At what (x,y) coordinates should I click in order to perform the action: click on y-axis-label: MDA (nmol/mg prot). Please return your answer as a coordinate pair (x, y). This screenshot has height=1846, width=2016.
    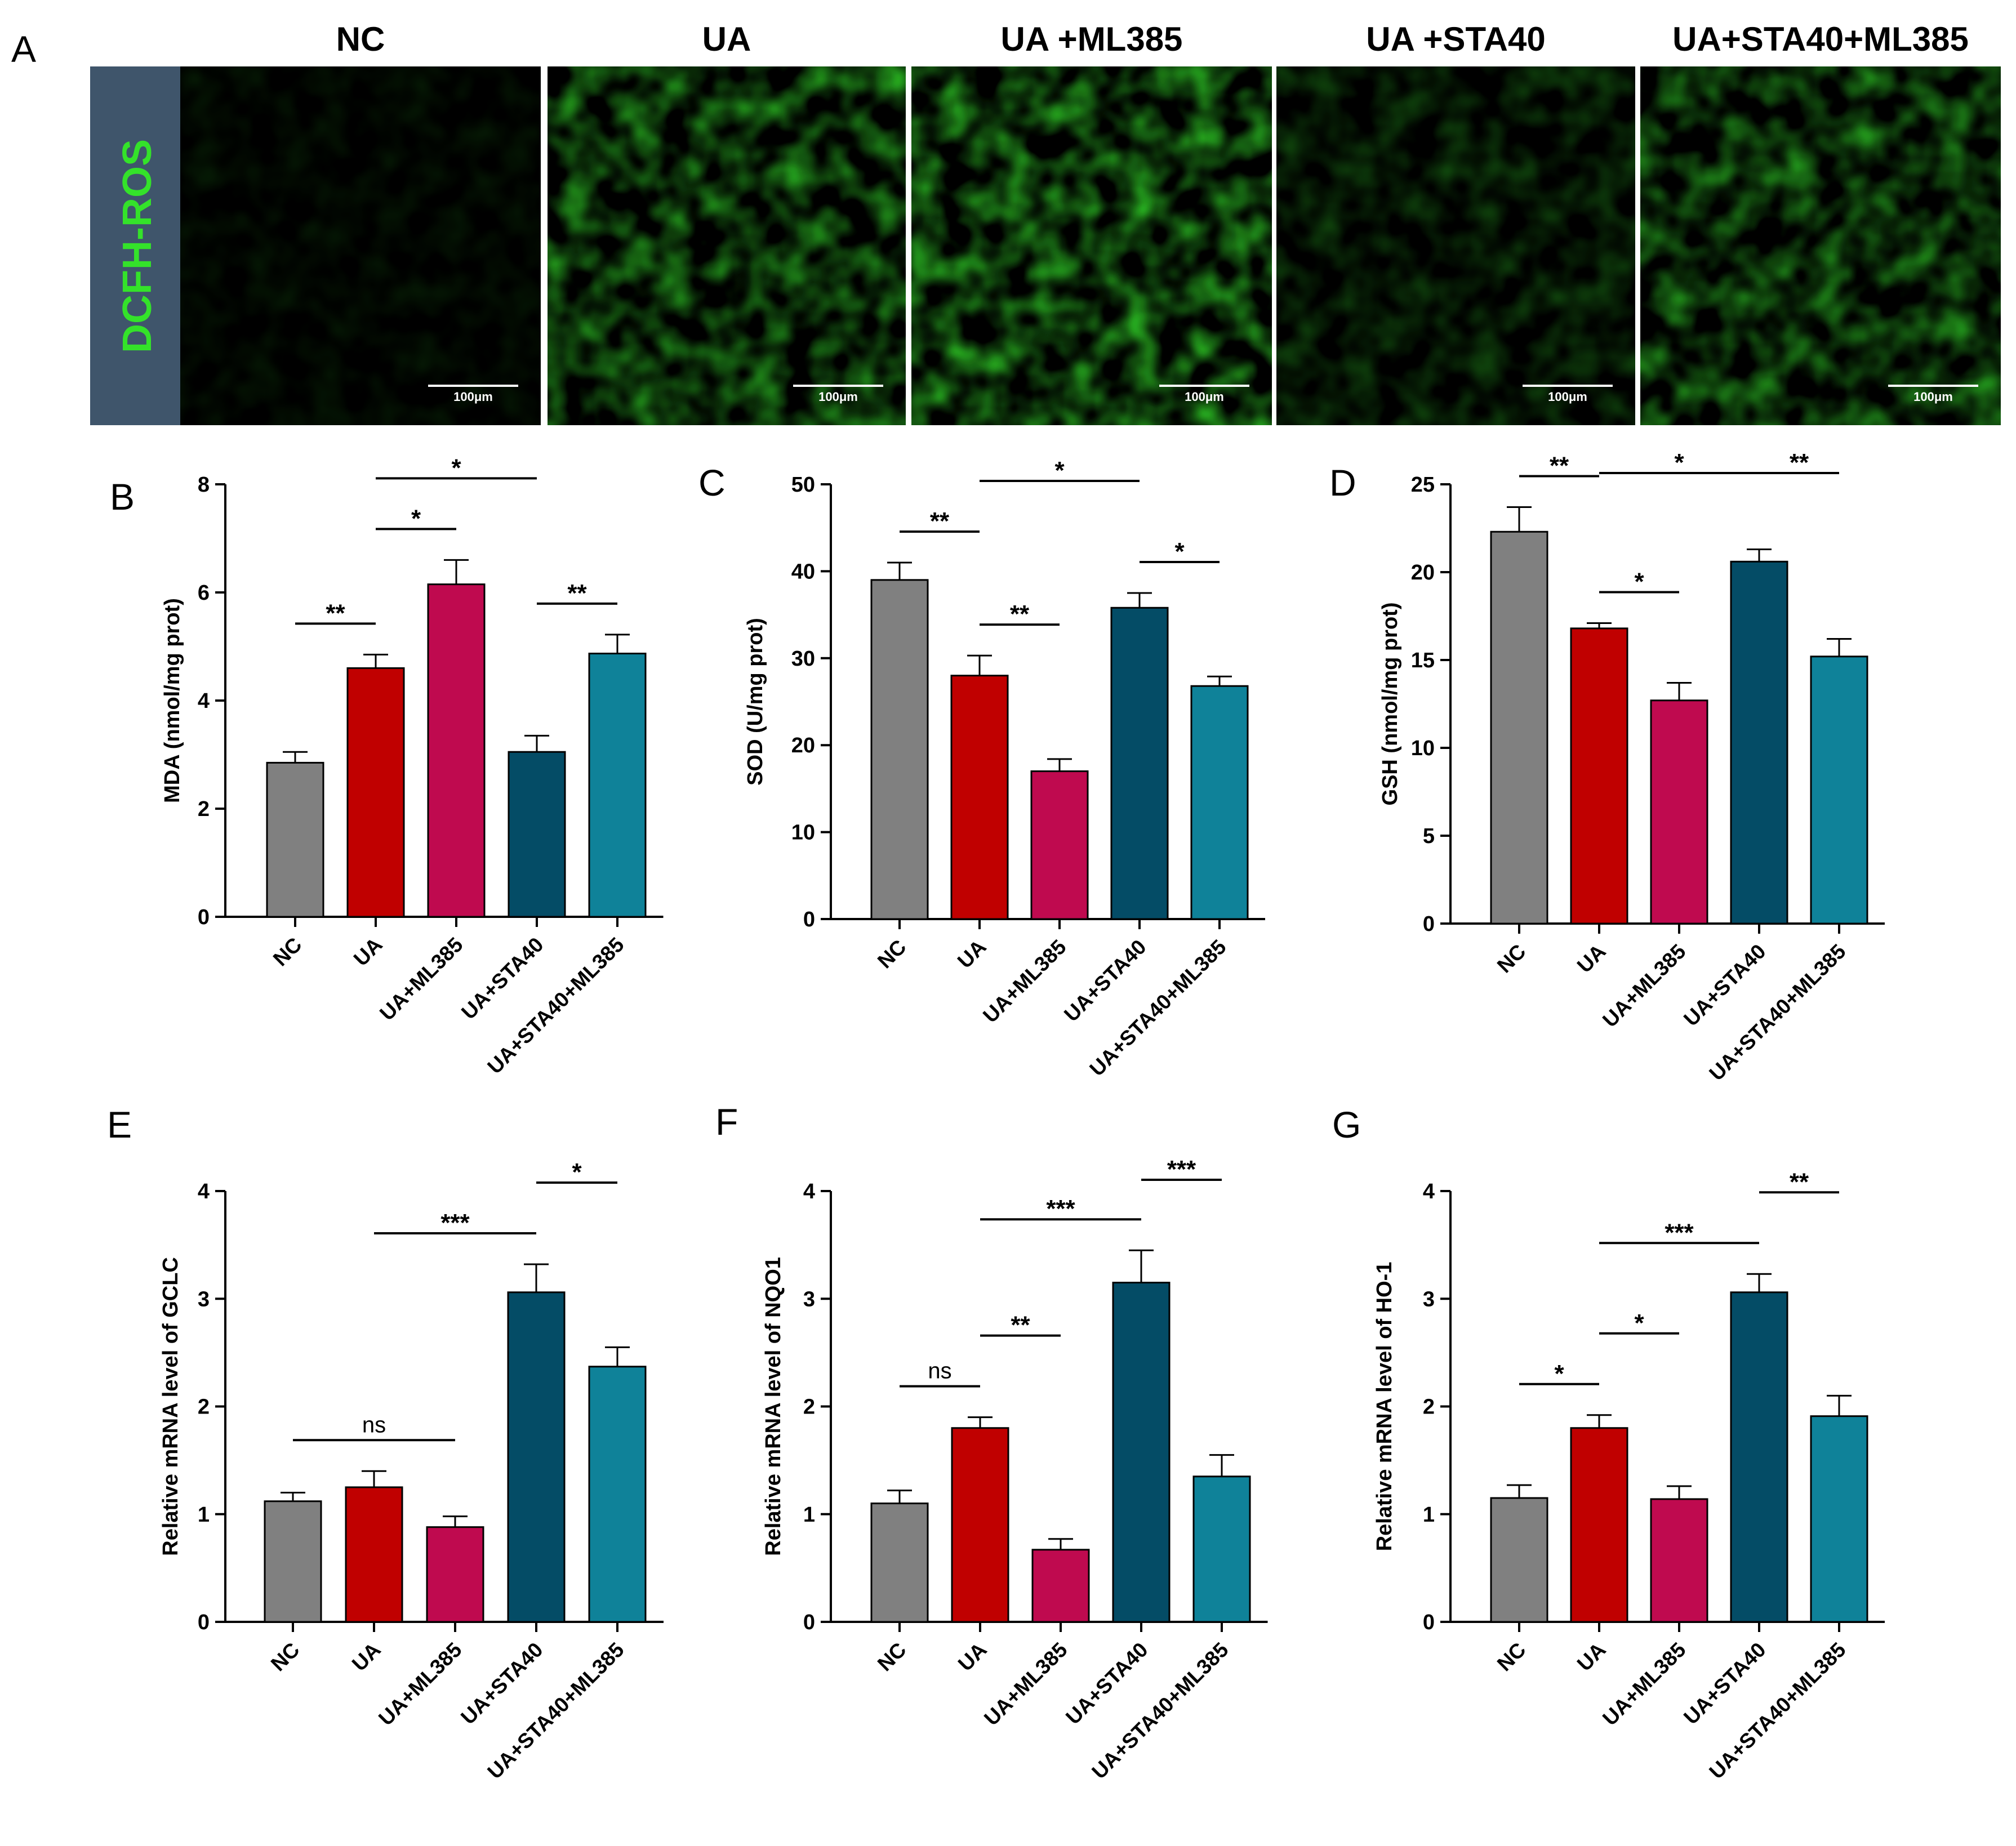
    Looking at the image, I should click on (172, 700).